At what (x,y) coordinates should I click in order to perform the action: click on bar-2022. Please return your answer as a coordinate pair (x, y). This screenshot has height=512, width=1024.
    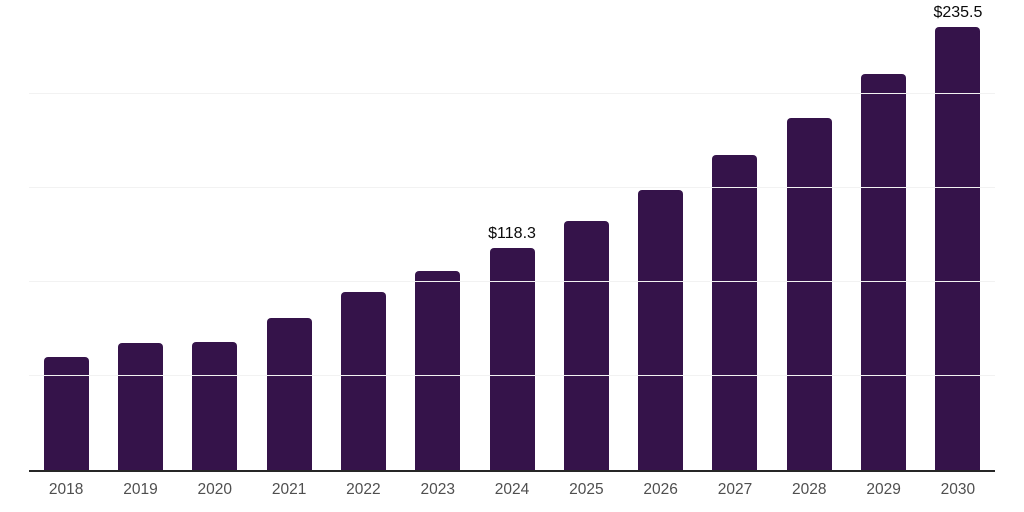
    Looking at the image, I should click on (363, 381).